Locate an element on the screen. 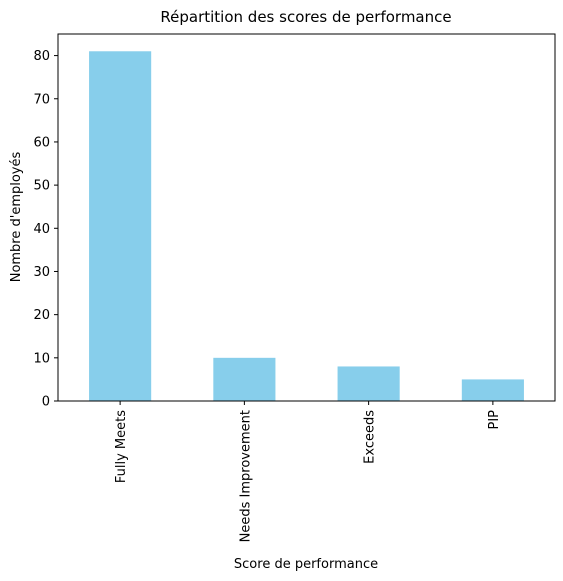 The width and height of the screenshot is (563, 581). y-tick-label: 30 is located at coordinates (41, 272).